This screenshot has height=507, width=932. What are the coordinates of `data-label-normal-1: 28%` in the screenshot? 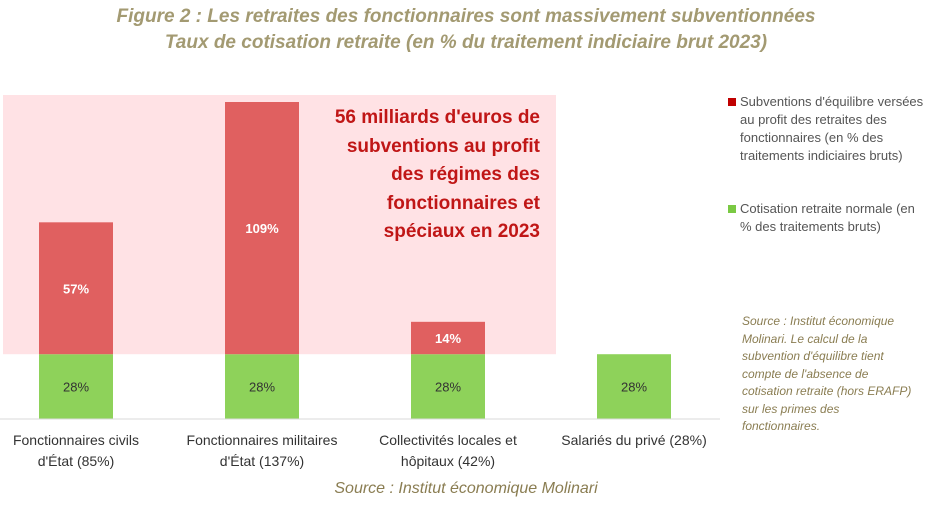 It's located at (76, 387).